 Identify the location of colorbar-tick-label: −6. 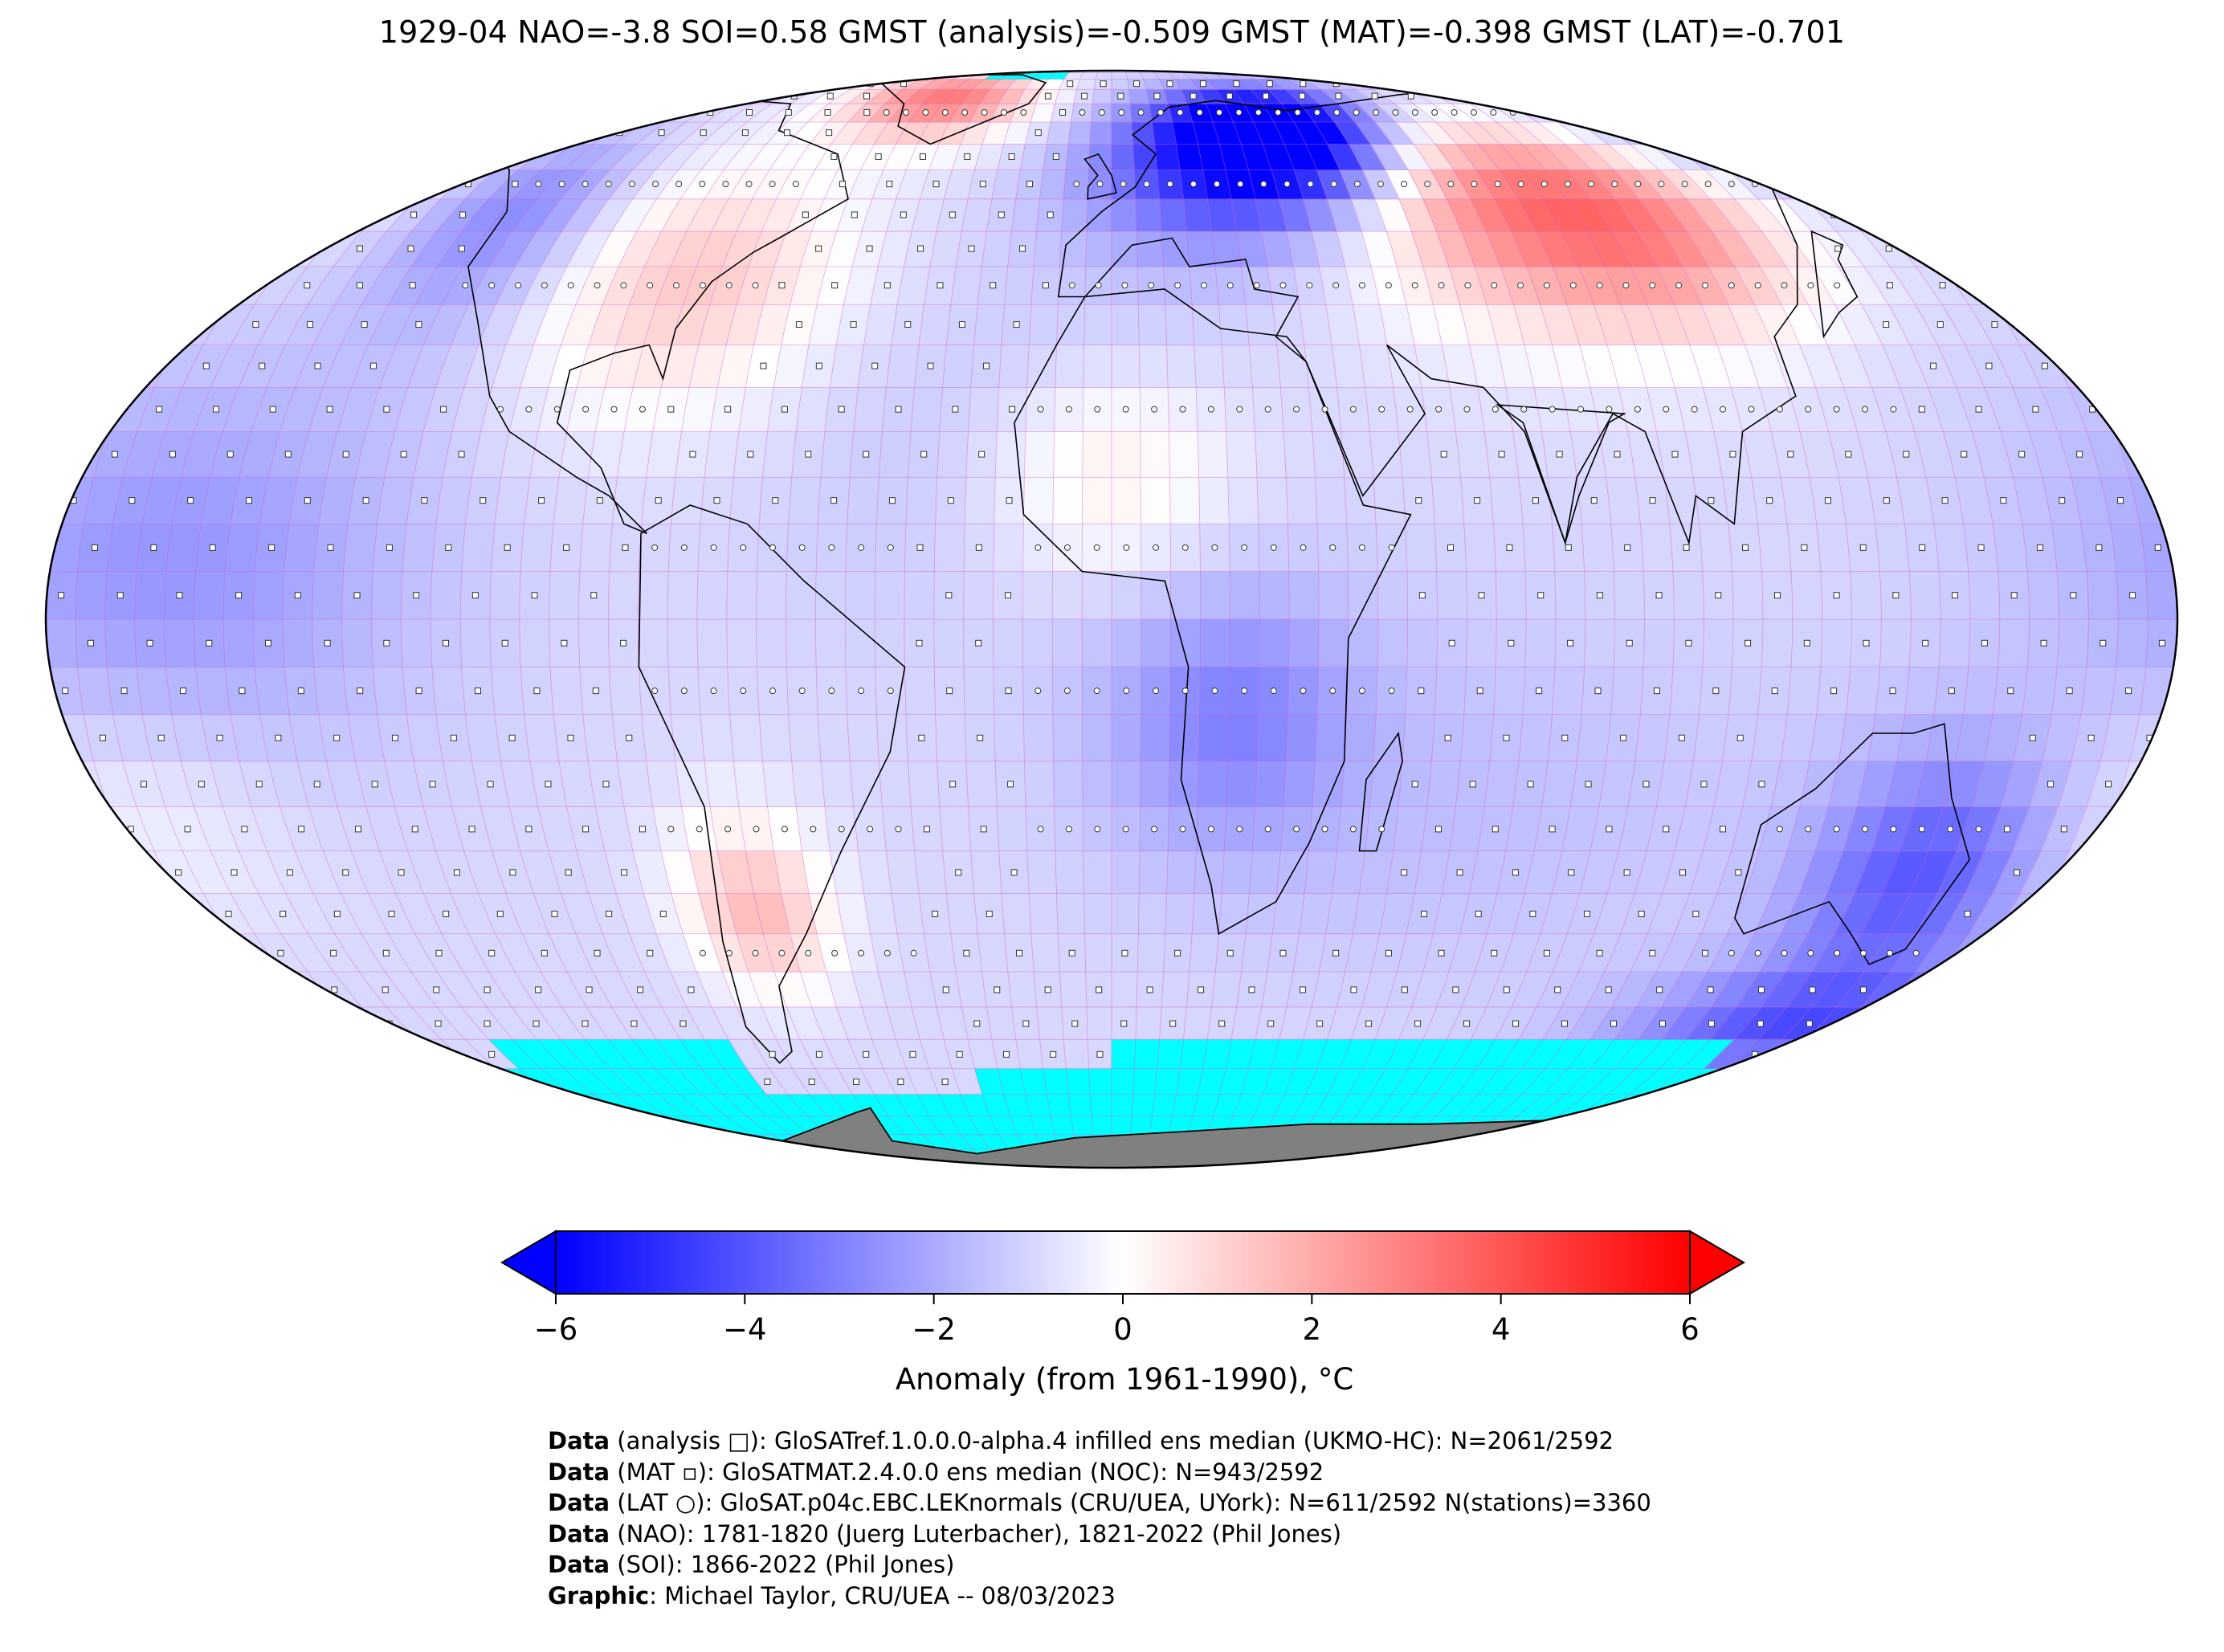
(556, 1329).